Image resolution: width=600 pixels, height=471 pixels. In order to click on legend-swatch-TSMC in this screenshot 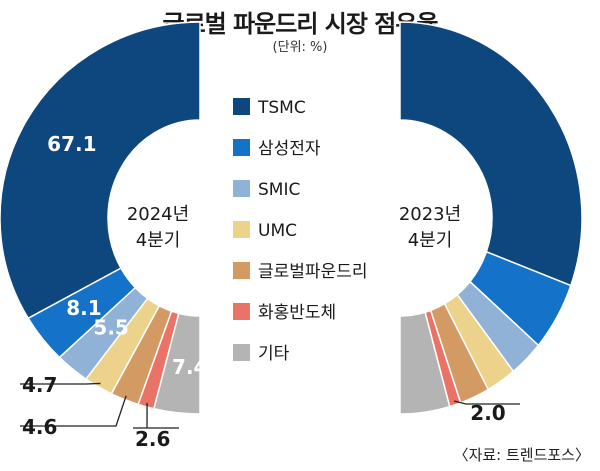, I will do `click(241, 106)`.